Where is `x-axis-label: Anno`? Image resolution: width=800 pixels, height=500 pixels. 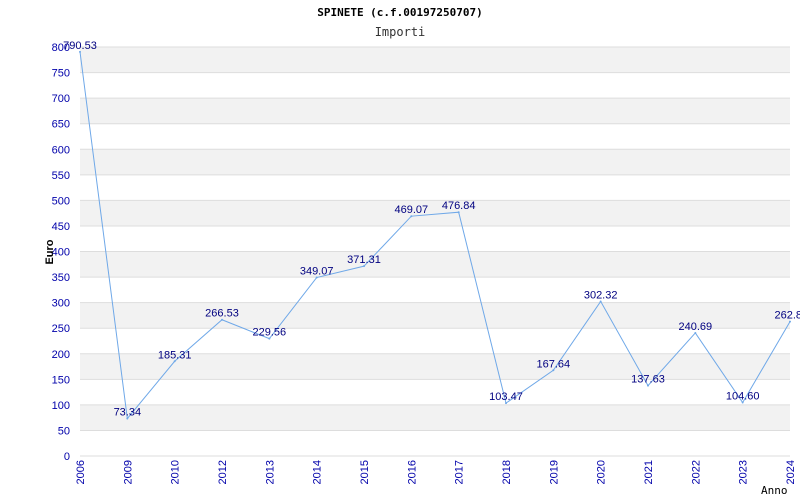
x-axis-label: Anno is located at coordinates (774, 490).